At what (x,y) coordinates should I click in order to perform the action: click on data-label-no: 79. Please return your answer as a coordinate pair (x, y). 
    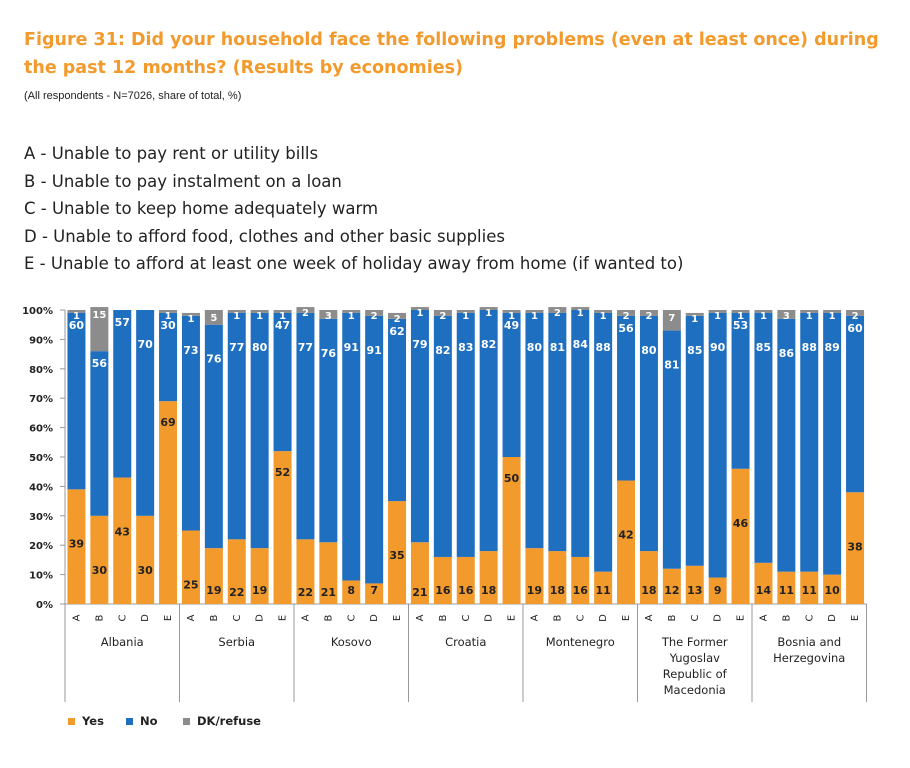
    Looking at the image, I should click on (419, 344).